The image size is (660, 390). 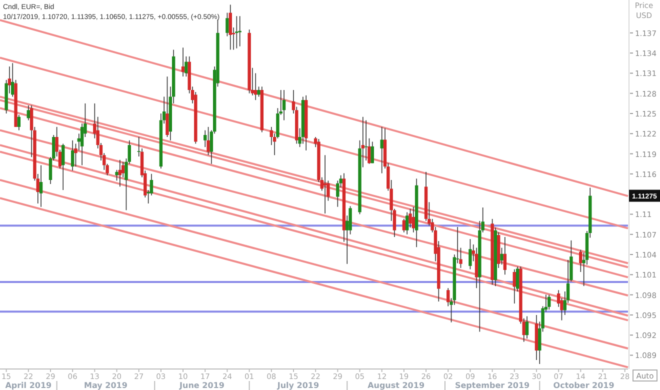 I want to click on text: April 2019, so click(x=28, y=385).